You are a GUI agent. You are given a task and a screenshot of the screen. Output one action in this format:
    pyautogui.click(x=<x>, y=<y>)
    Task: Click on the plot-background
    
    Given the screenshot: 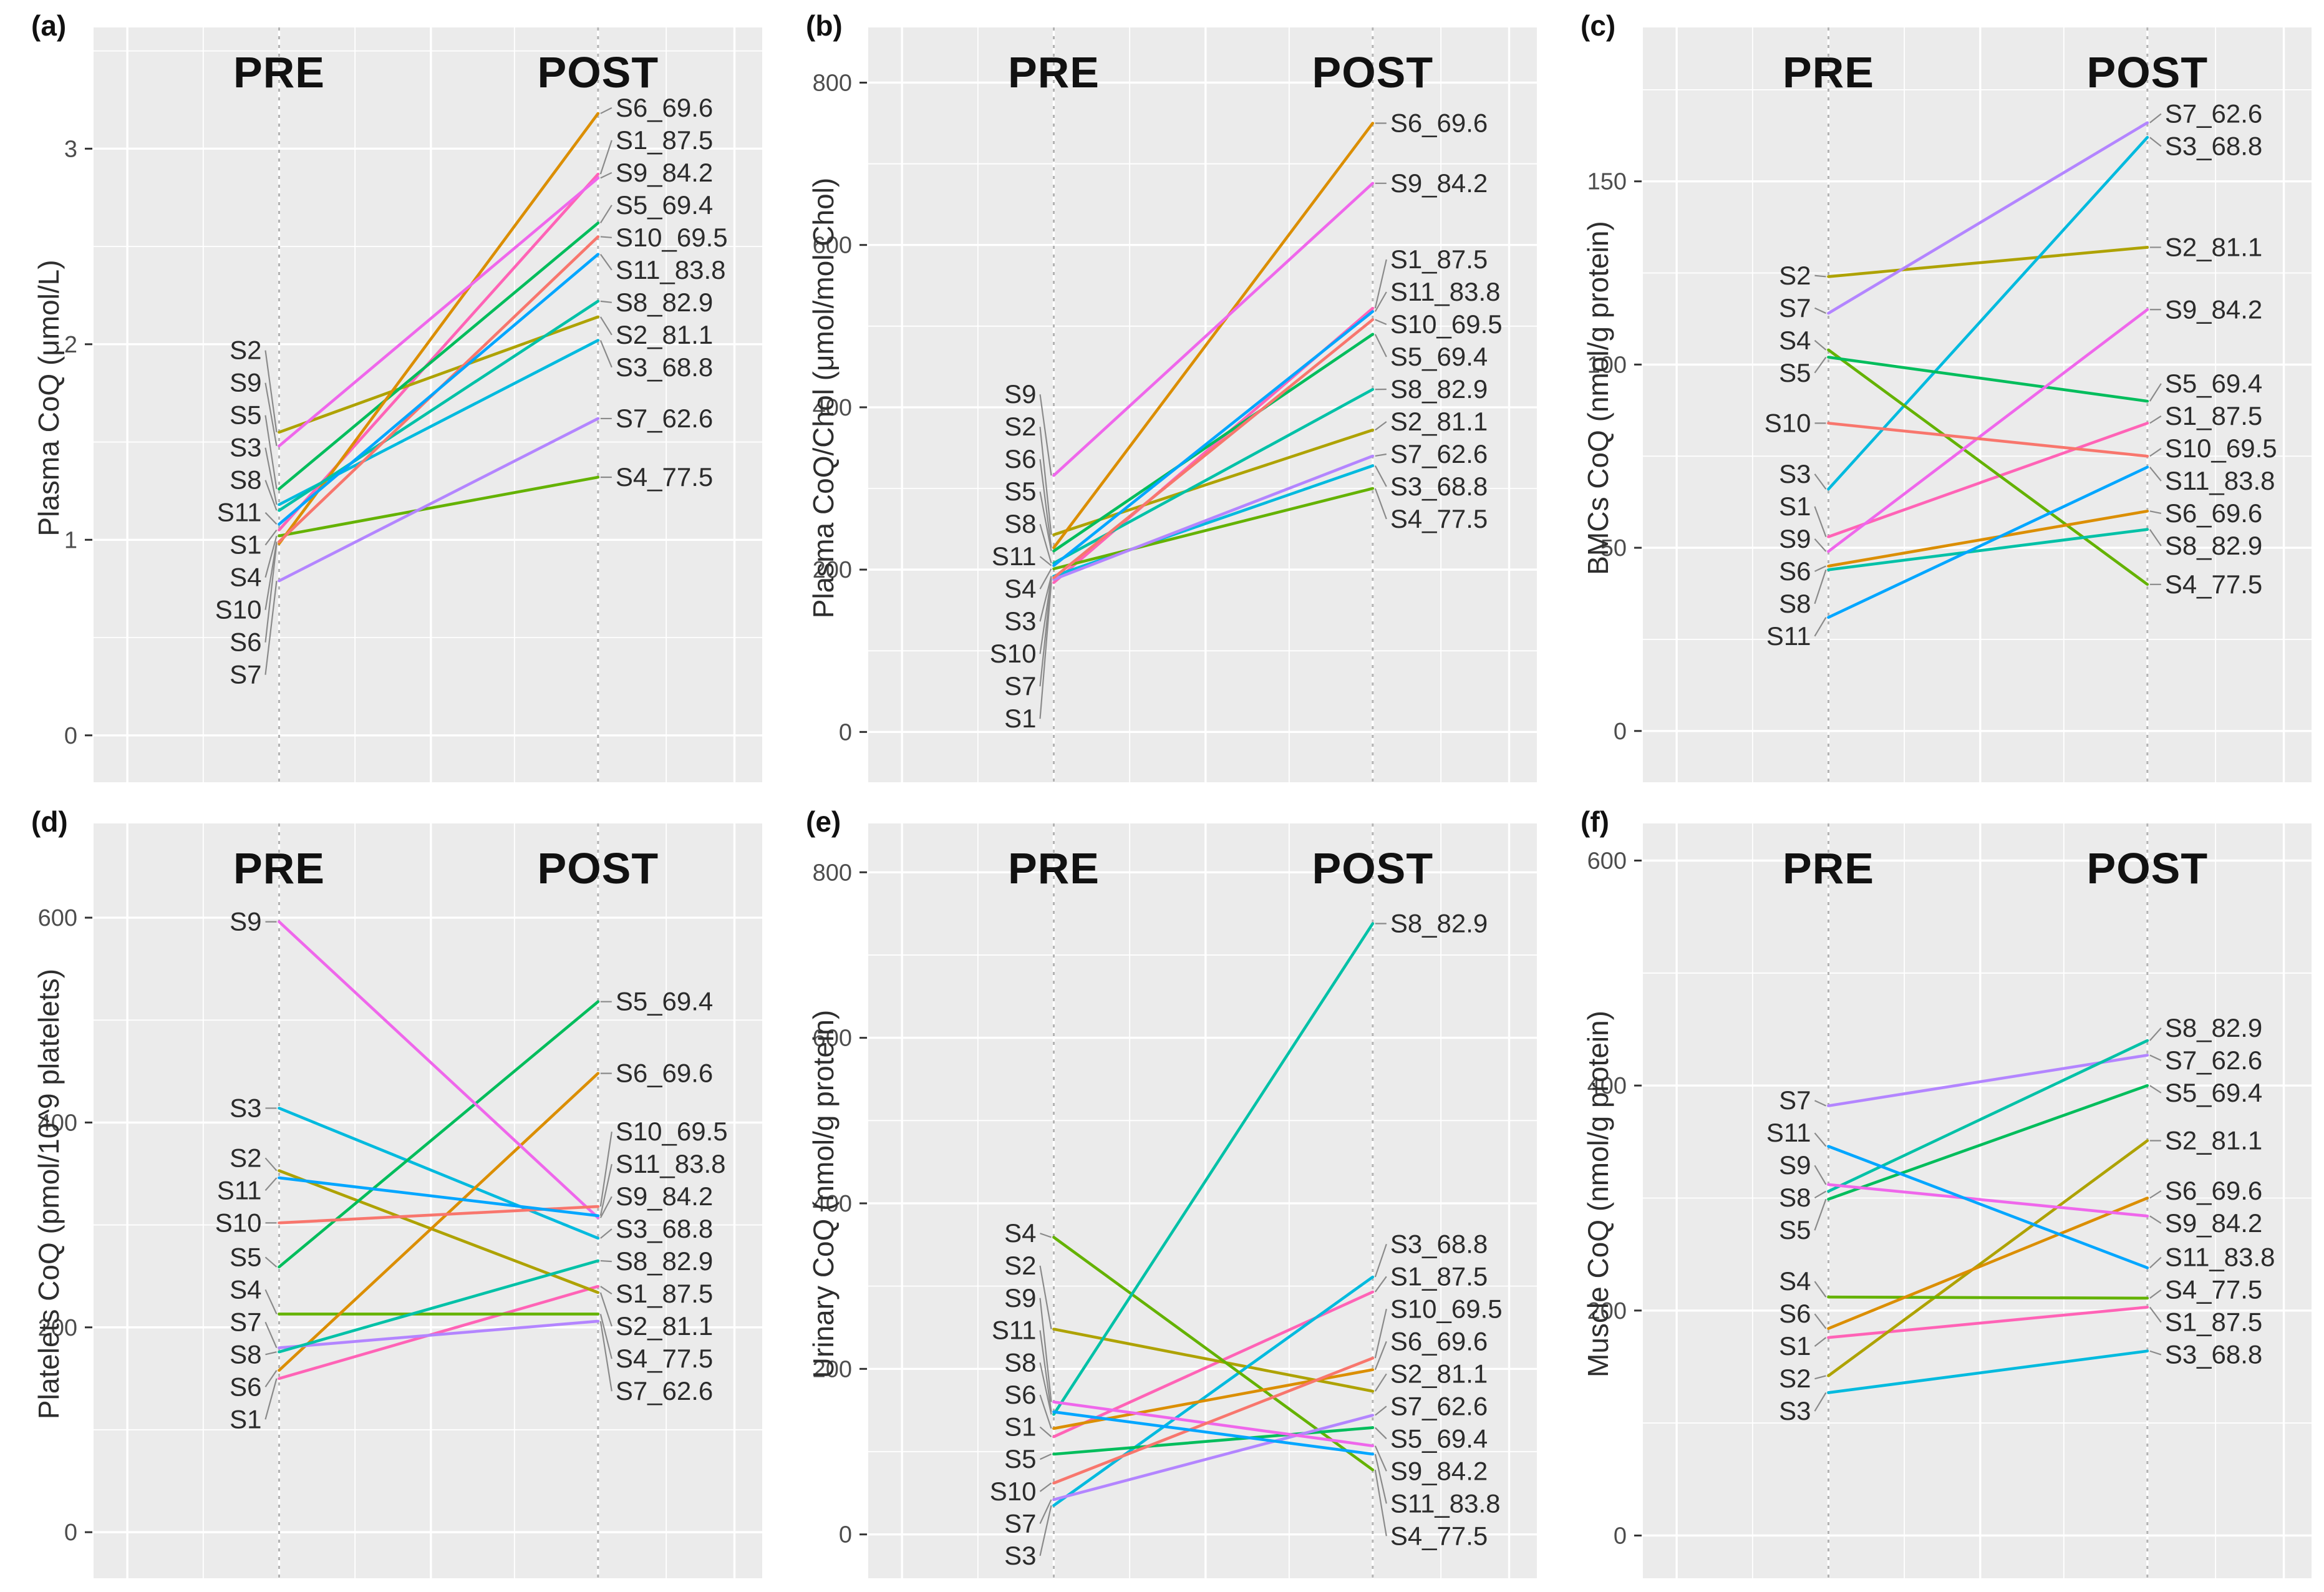 What is the action you would take?
    pyautogui.click(x=1202, y=1200)
    